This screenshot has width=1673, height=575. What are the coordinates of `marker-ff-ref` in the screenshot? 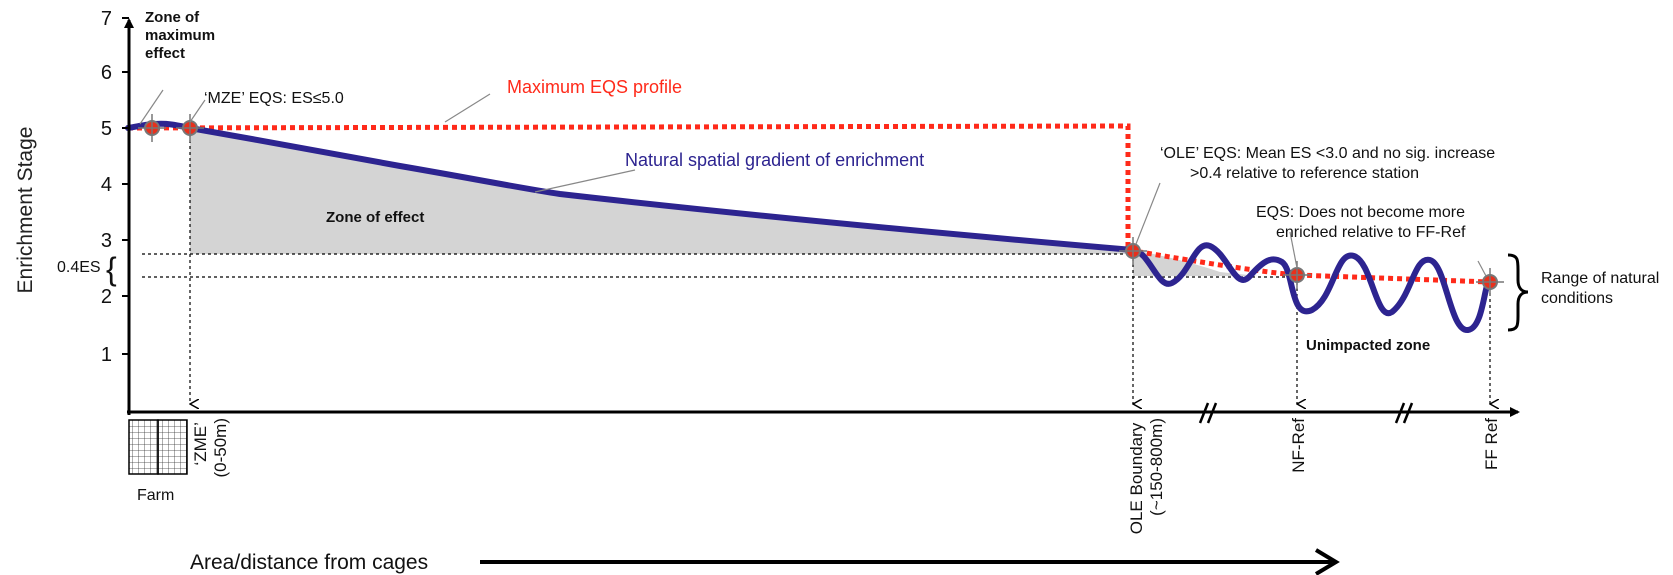 It's located at (1490, 282).